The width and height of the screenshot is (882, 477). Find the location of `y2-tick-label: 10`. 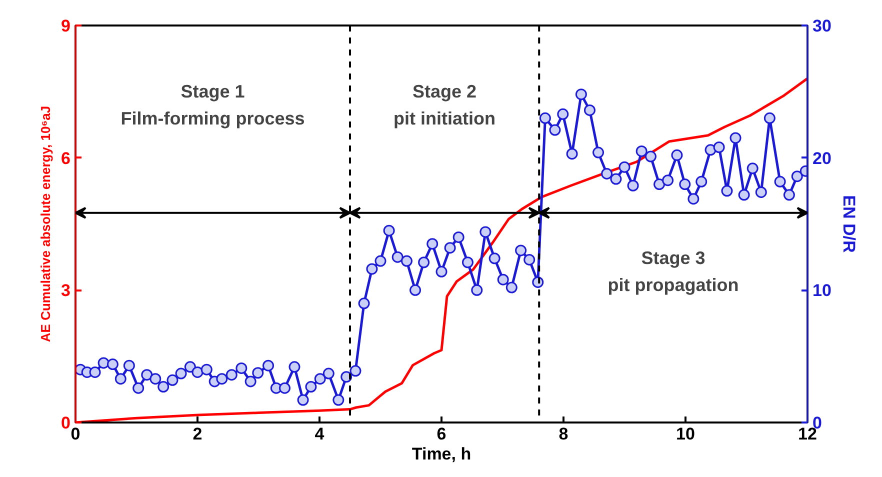

y2-tick-label: 10 is located at coordinates (822, 290).